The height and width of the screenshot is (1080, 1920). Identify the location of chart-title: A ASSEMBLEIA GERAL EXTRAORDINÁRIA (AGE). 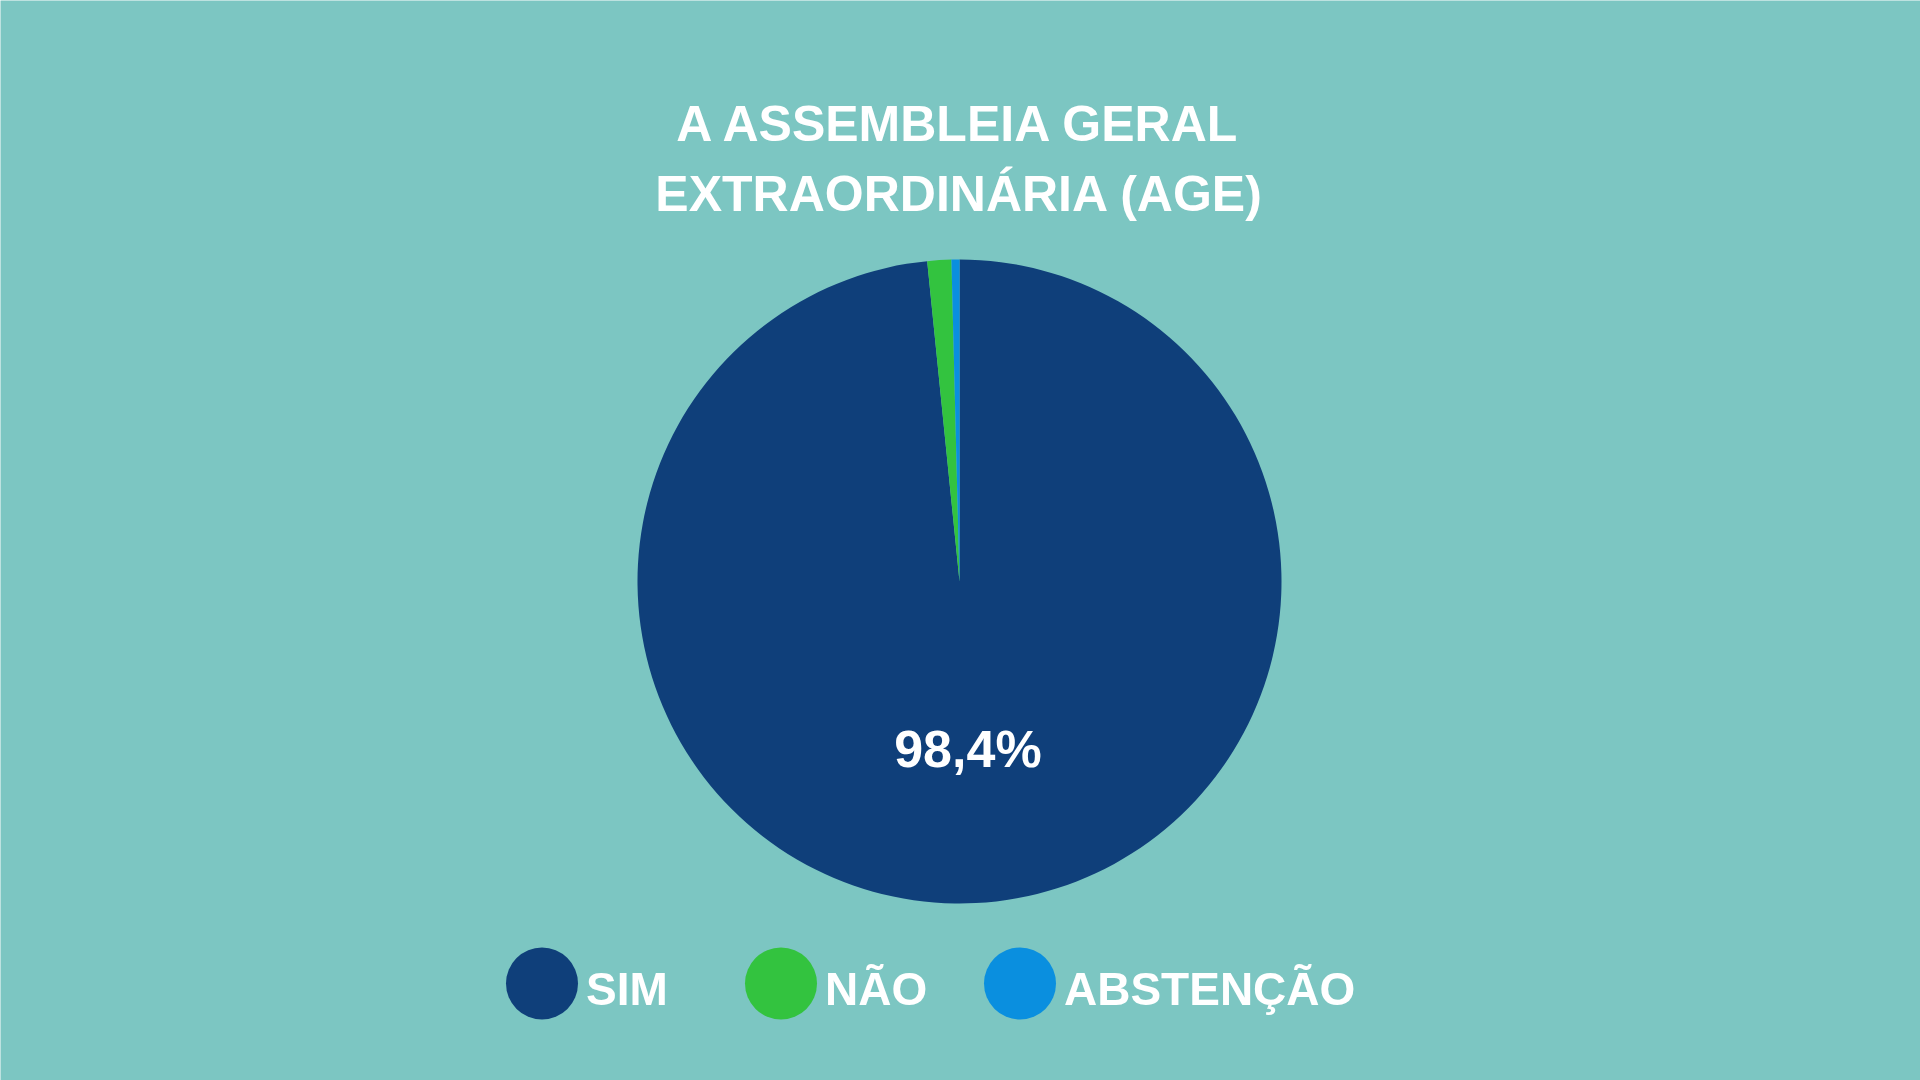
(958, 158).